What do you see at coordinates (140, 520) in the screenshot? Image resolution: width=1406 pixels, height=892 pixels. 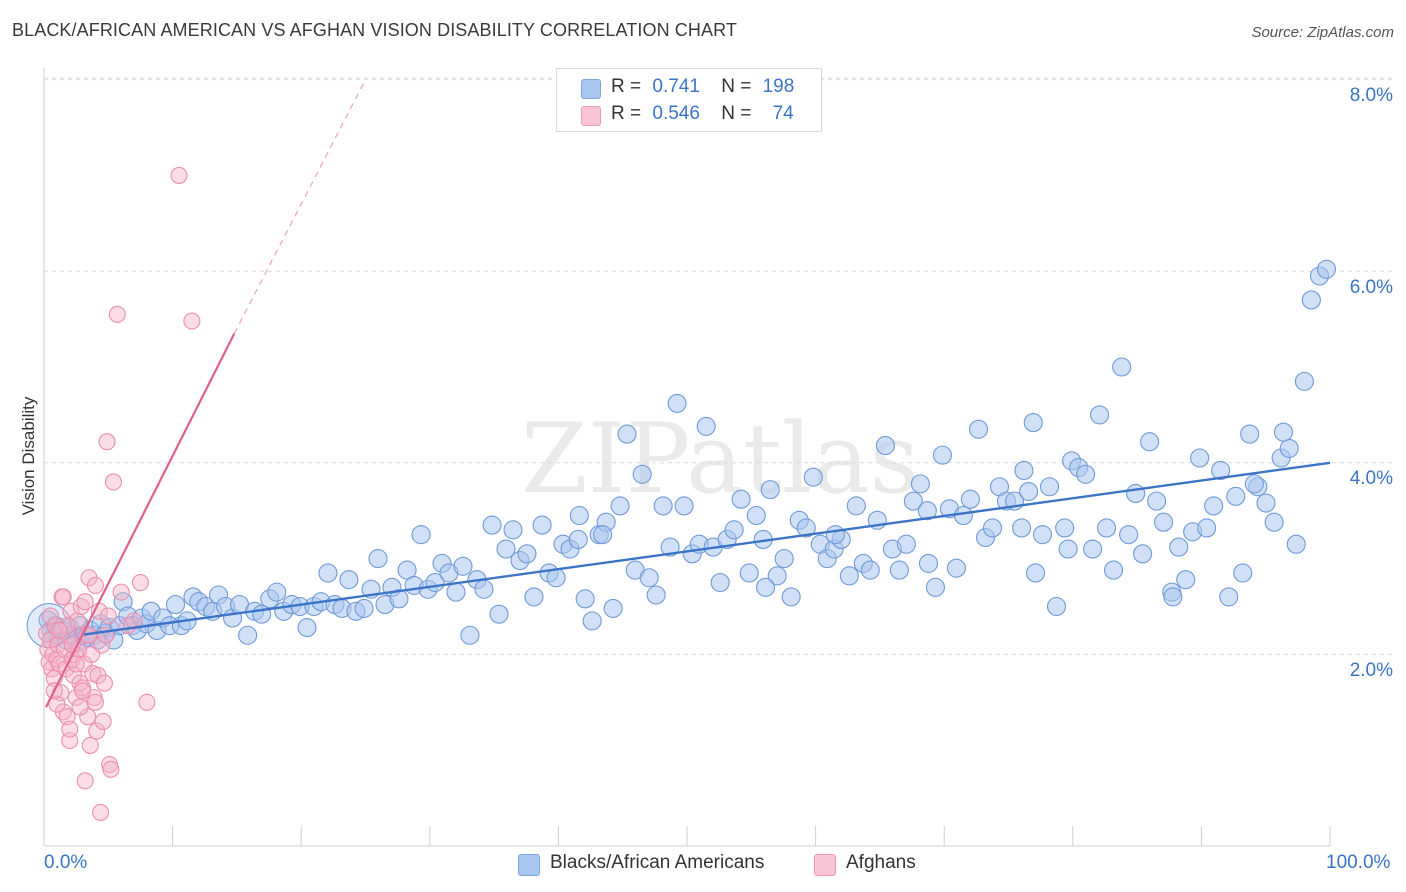 I see `trendline-afghans` at bounding box center [140, 520].